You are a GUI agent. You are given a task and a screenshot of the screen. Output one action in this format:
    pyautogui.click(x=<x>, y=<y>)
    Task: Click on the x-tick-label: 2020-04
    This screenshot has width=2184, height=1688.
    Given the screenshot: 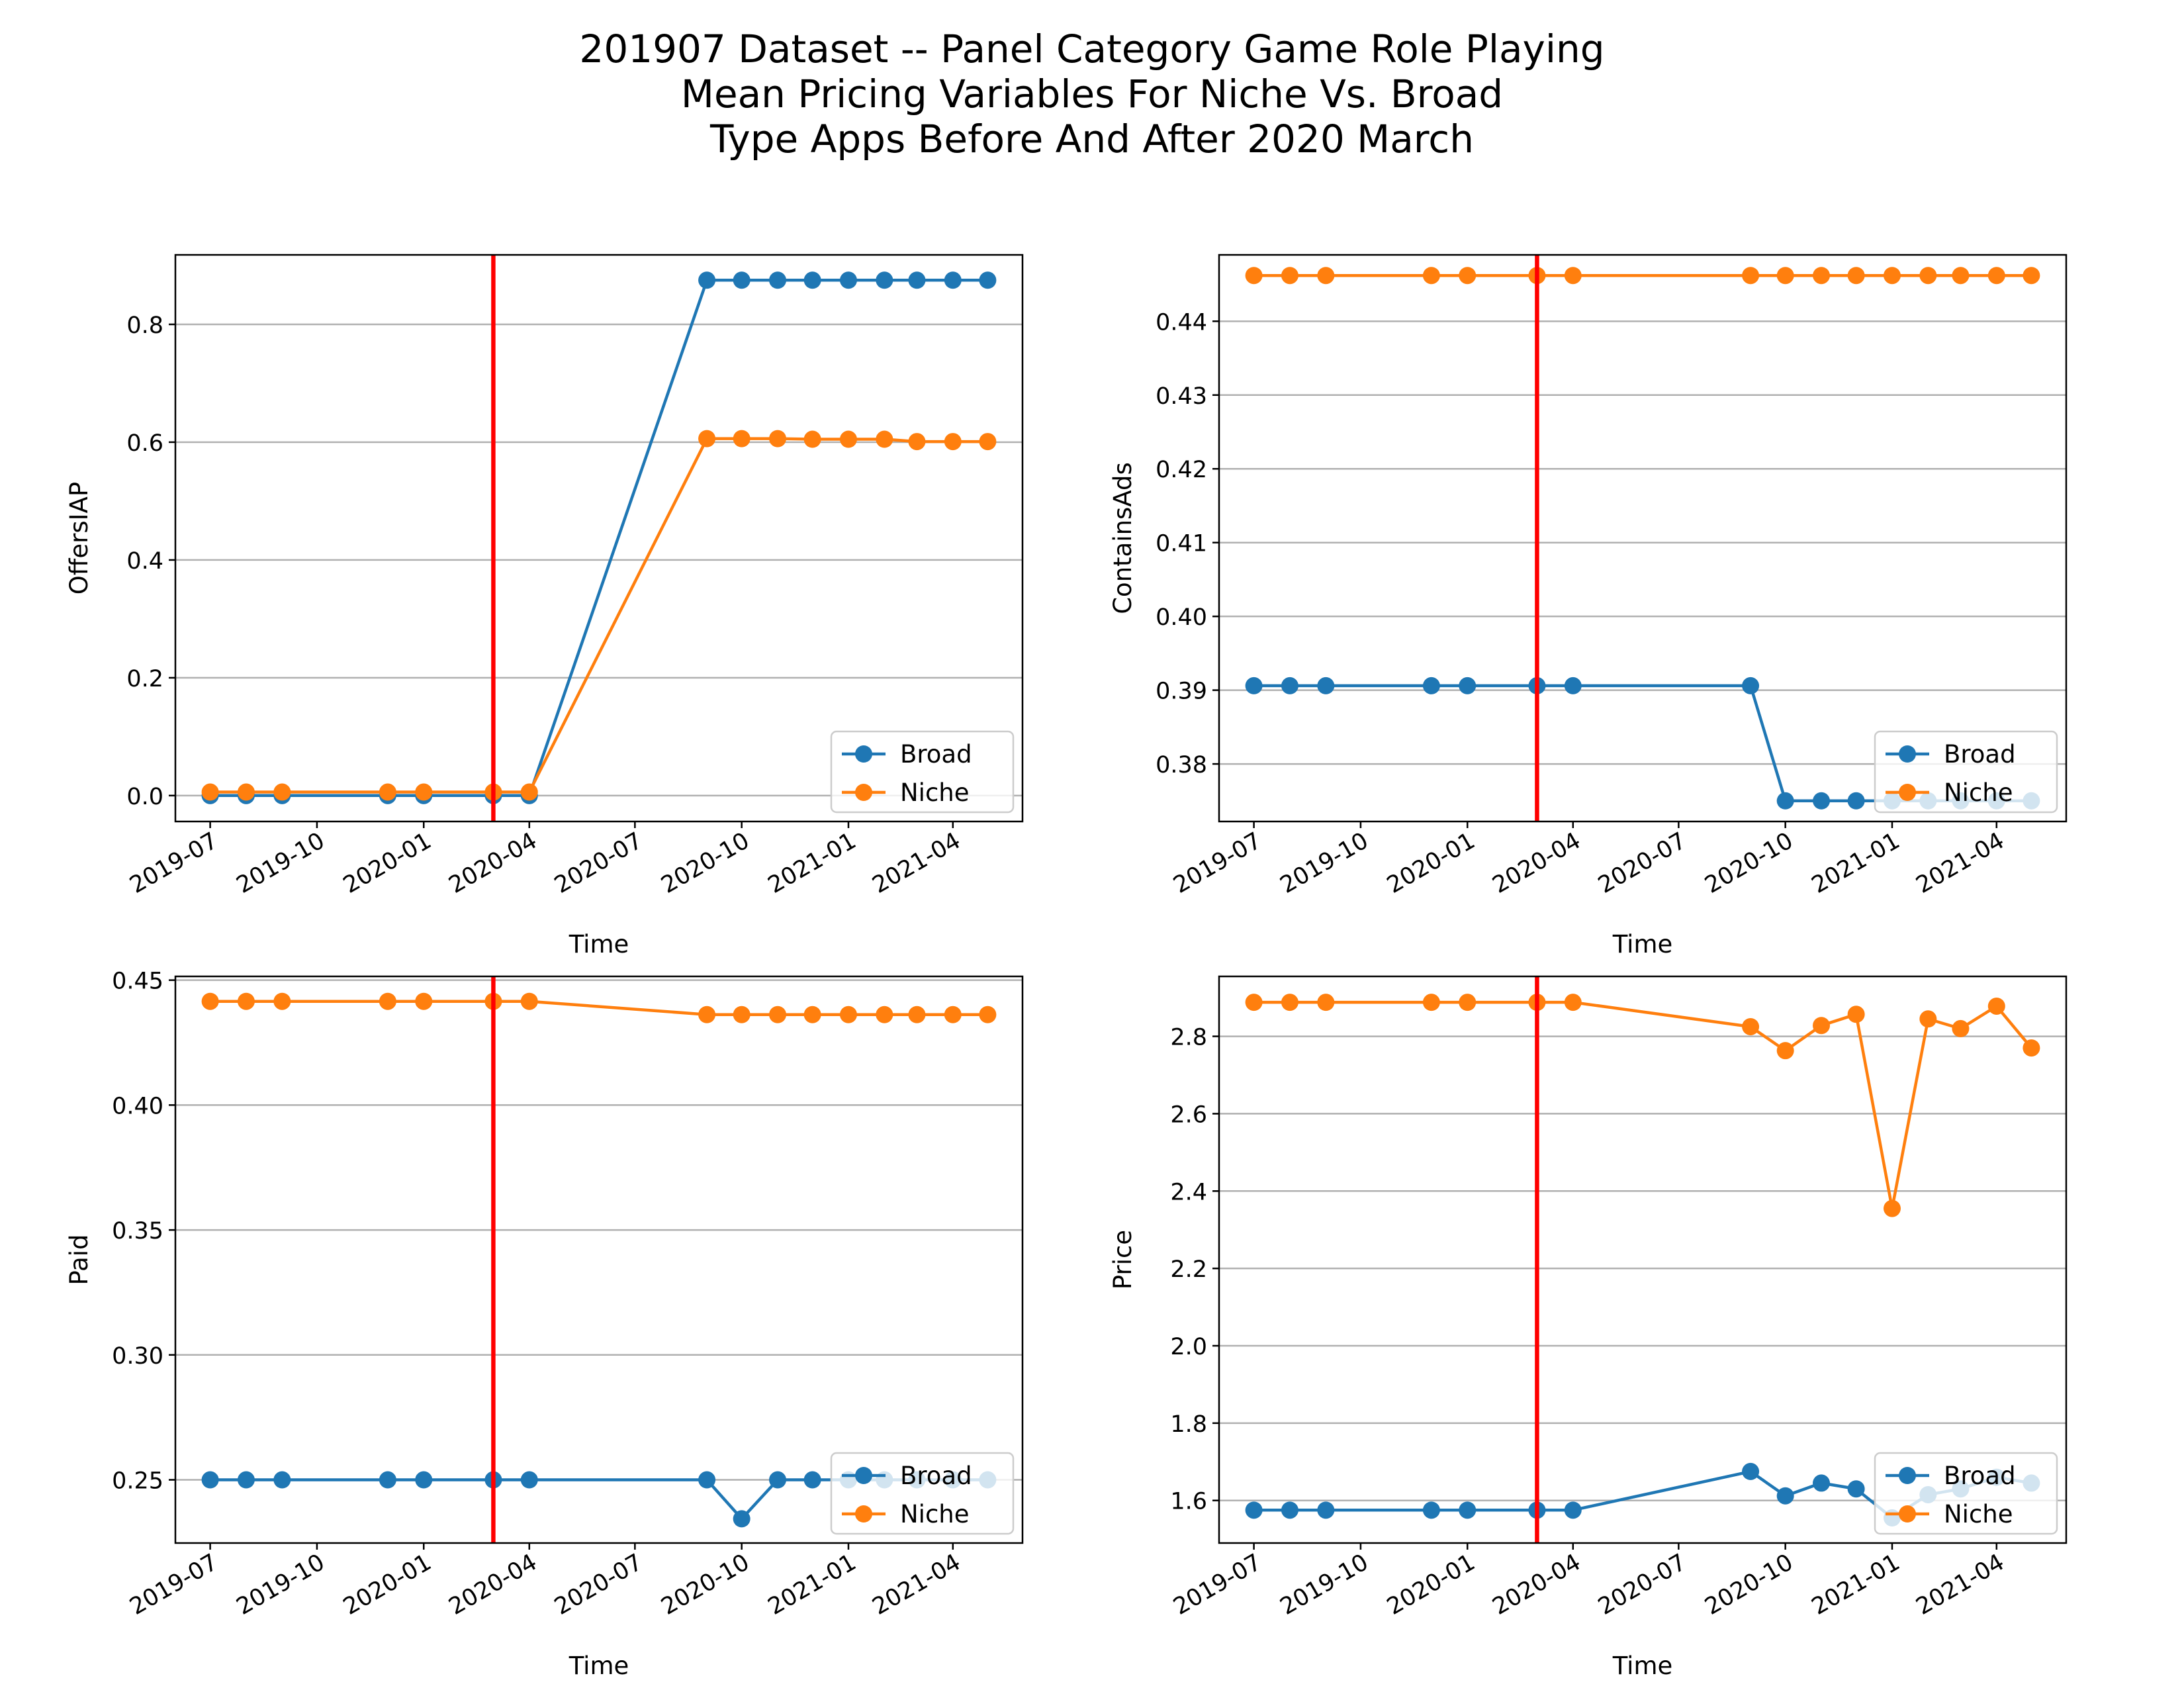 What is the action you would take?
    pyautogui.click(x=493, y=863)
    